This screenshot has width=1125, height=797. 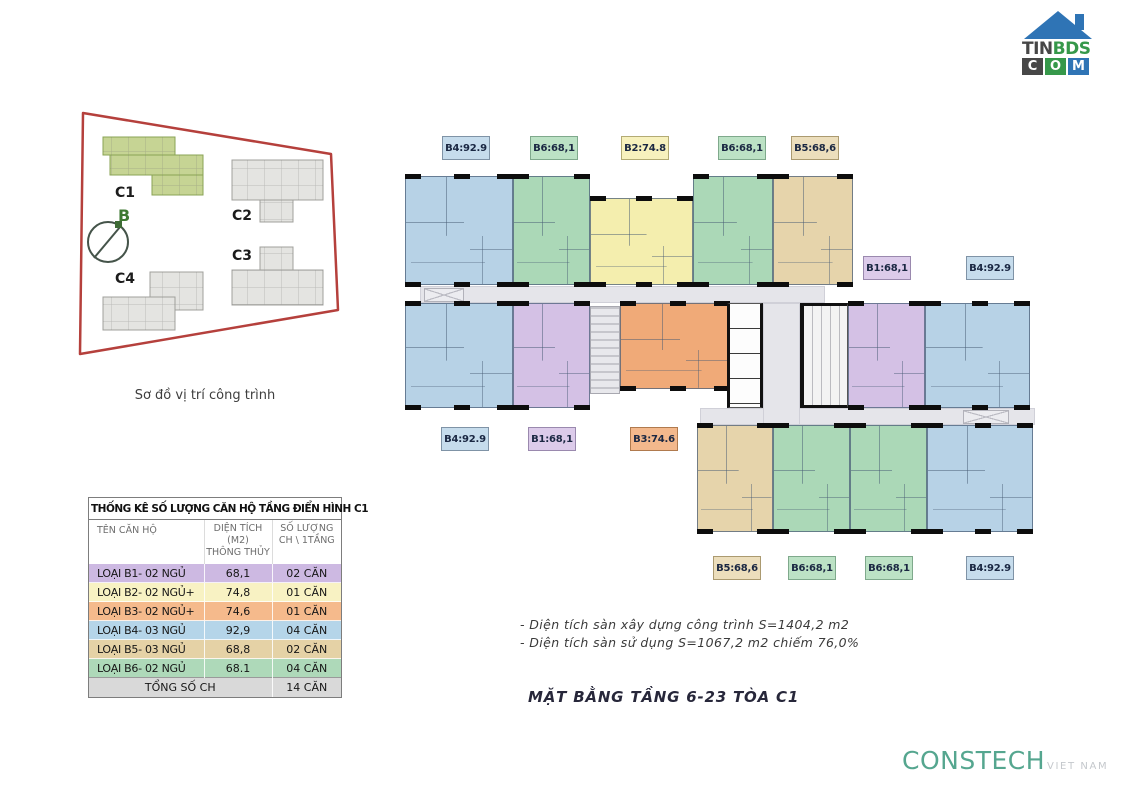 I want to click on building-label: C3, so click(x=242, y=256).